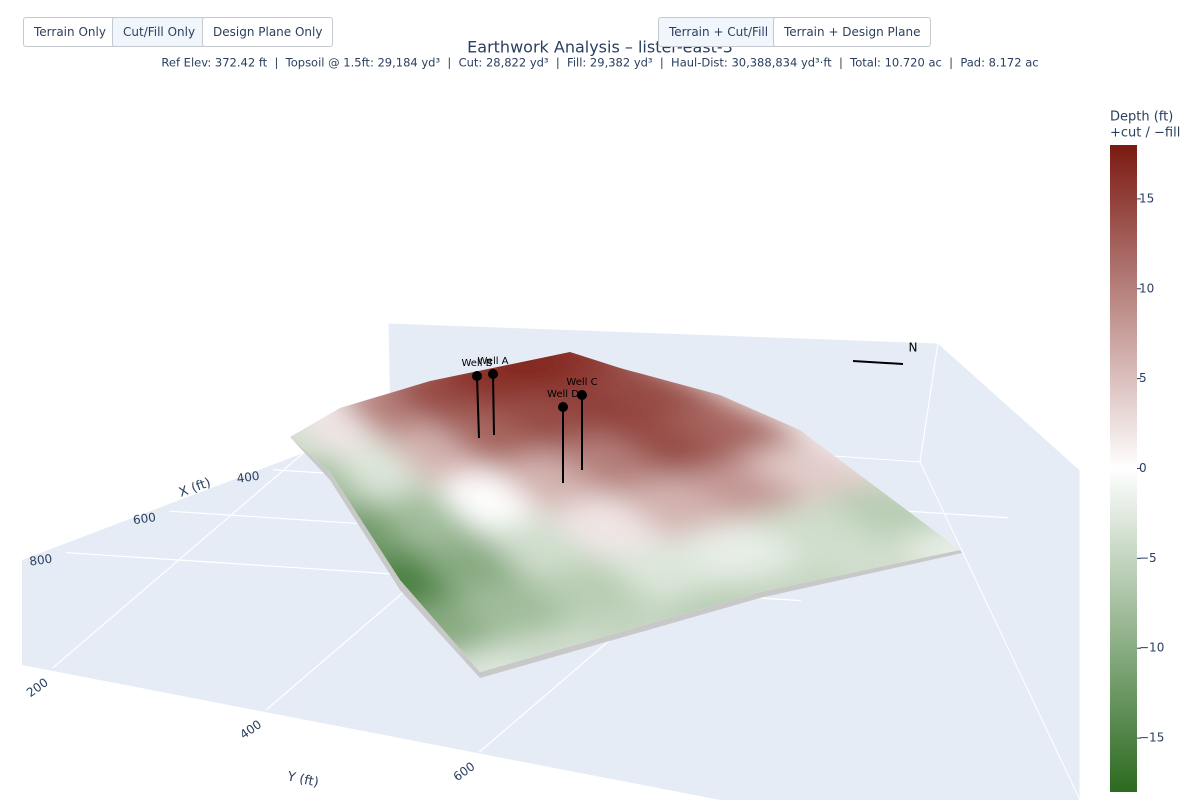 Image resolution: width=1200 pixels, height=807 pixels. Describe the element at coordinates (41, 560) in the screenshot. I see `x-tick-label: 800` at that location.